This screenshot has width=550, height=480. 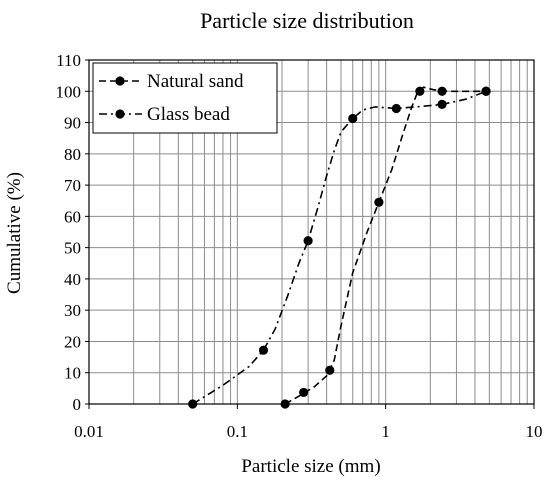 I want to click on y-tick-label: 50, so click(x=72, y=248).